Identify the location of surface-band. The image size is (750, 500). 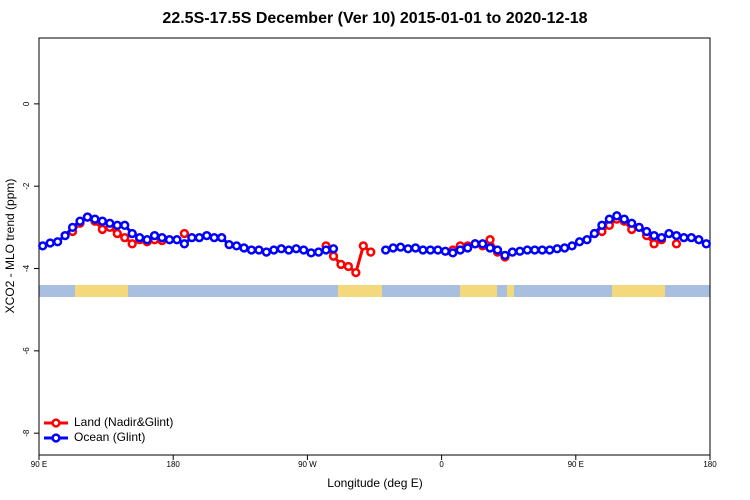
(374, 291).